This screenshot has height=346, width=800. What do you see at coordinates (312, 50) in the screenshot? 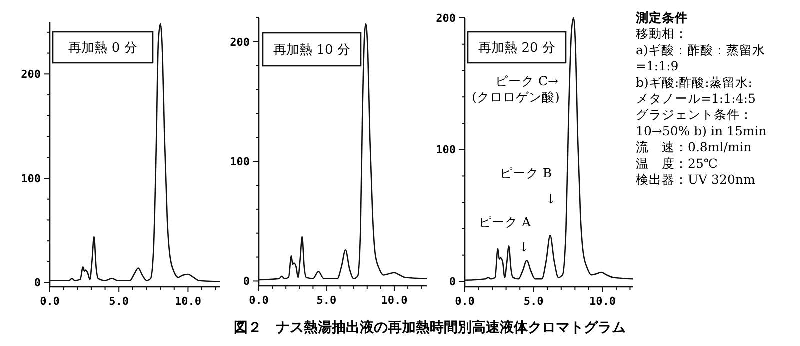
I see `text: 再加熱 10 分` at bounding box center [312, 50].